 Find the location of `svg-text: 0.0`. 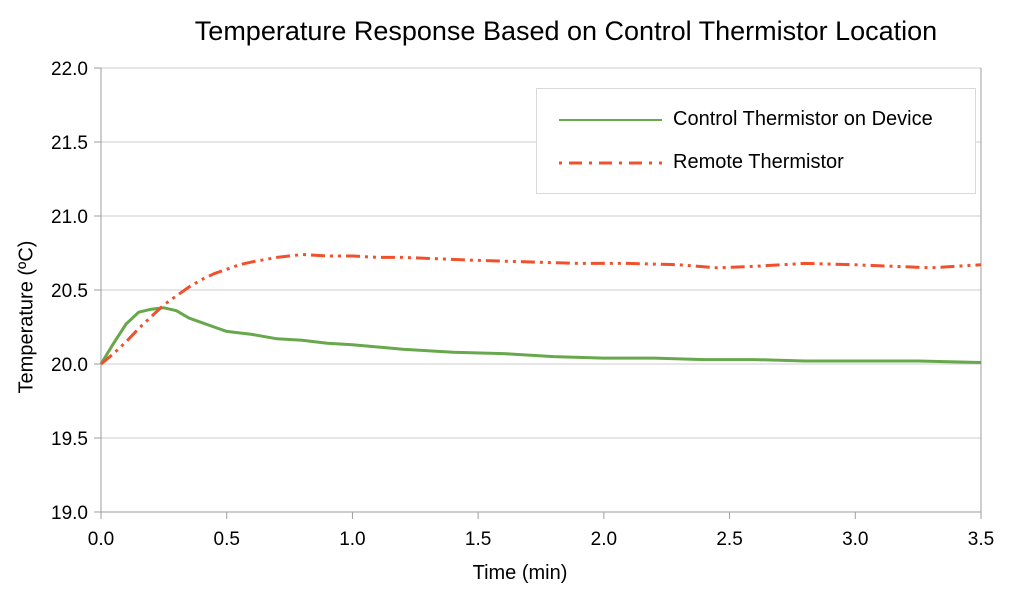

svg-text: 0.0 is located at coordinates (101, 539).